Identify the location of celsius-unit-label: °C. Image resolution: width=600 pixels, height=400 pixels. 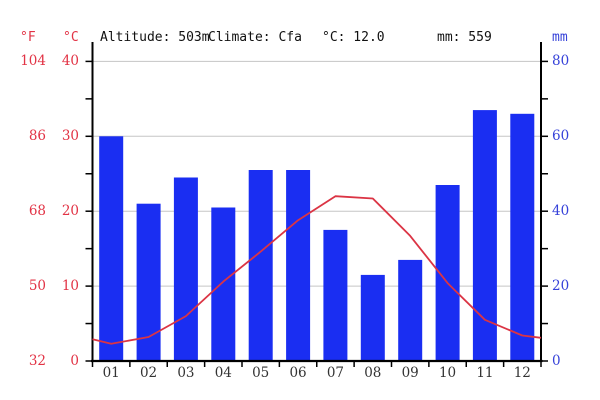
(71, 37).